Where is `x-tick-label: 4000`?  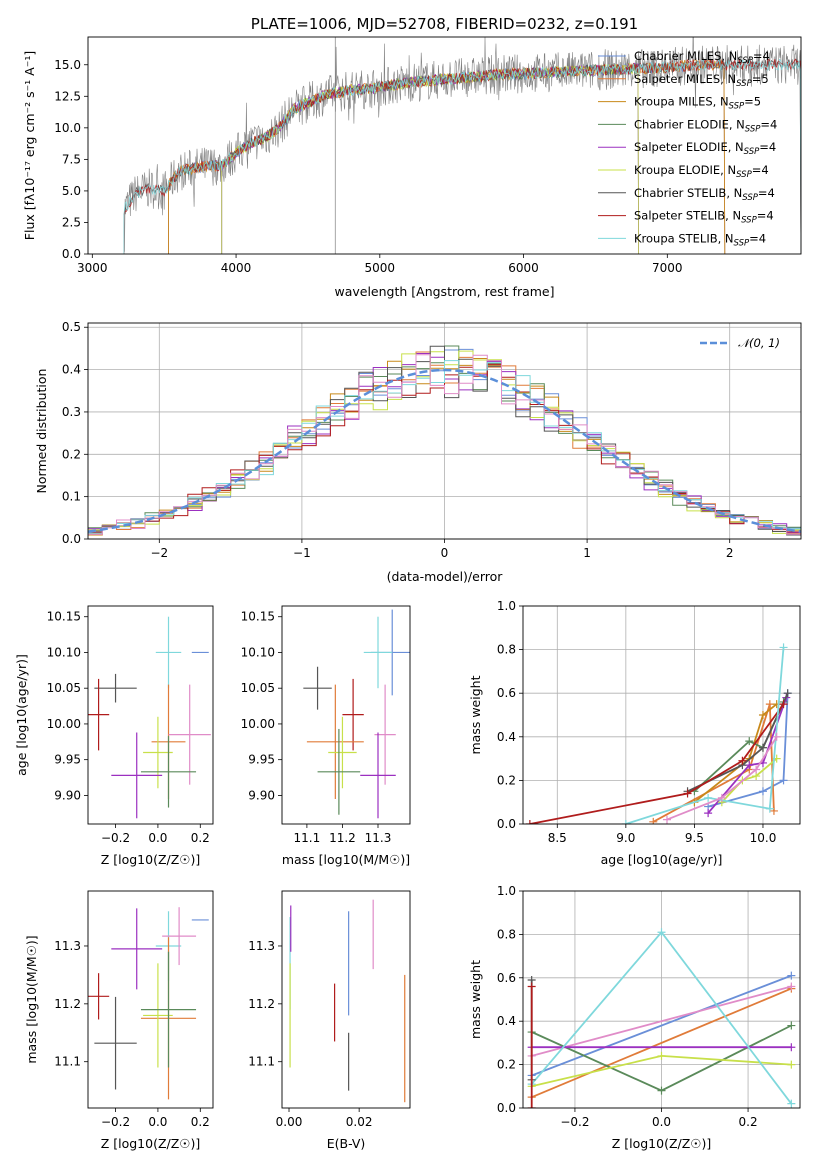
x-tick-label: 4000 is located at coordinates (236, 268).